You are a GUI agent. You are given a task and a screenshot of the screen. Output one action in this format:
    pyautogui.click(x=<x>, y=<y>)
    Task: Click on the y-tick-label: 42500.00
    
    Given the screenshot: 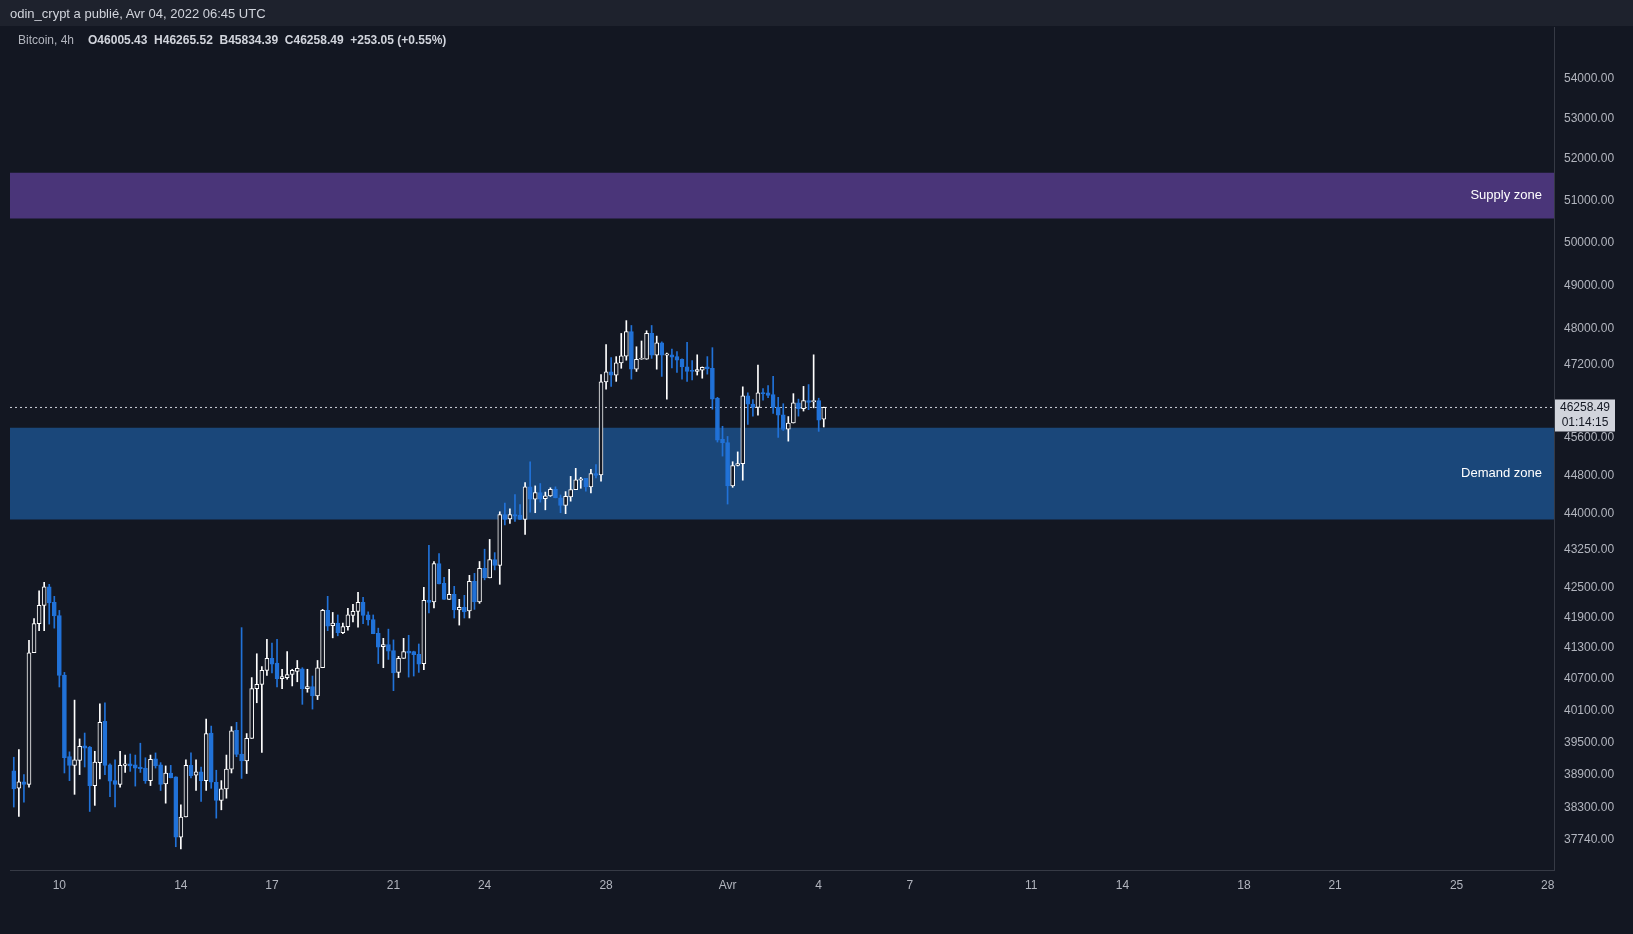 What is the action you would take?
    pyautogui.click(x=1589, y=586)
    